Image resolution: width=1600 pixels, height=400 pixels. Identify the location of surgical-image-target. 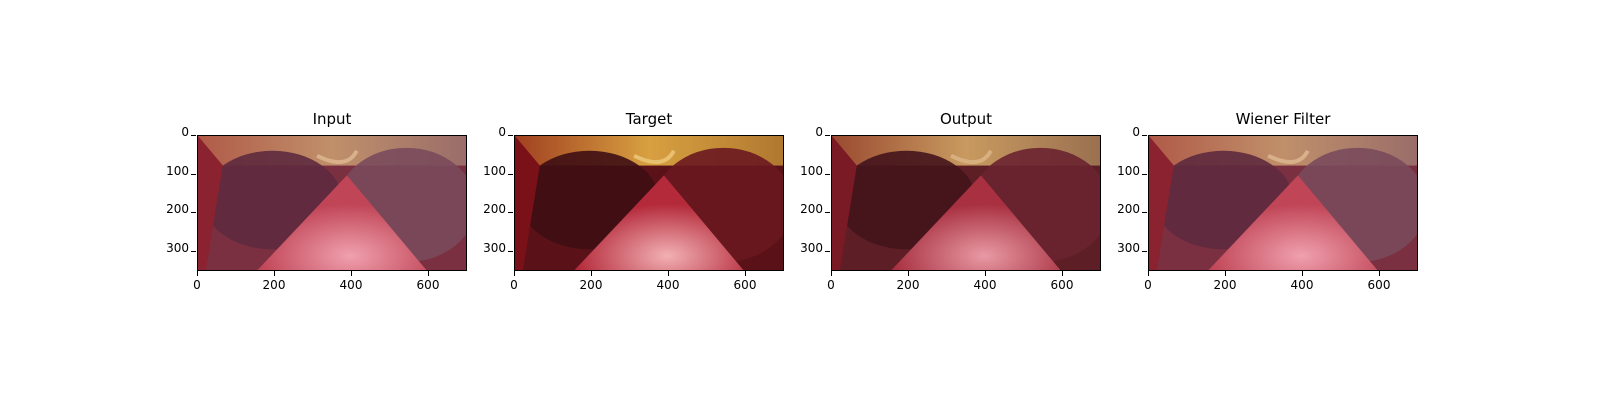
(649, 203).